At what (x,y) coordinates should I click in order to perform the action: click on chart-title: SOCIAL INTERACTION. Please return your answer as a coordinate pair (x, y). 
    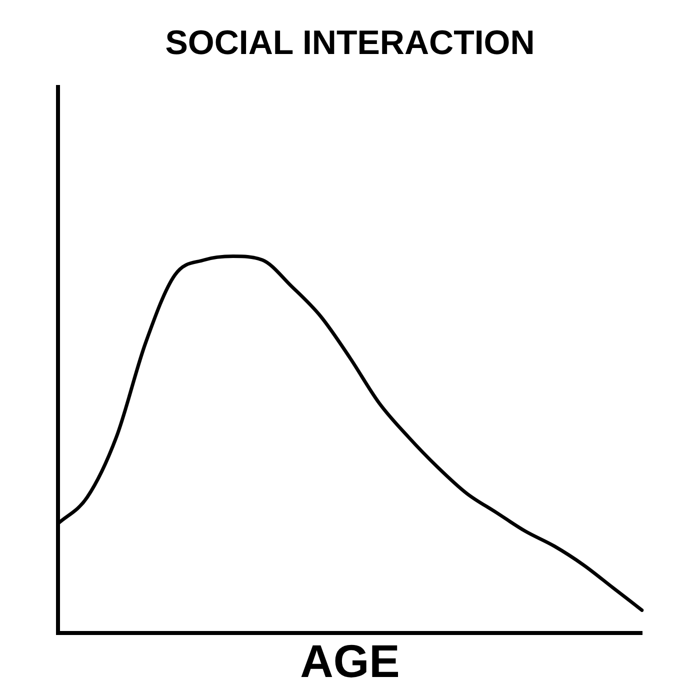
    Looking at the image, I should click on (350, 43).